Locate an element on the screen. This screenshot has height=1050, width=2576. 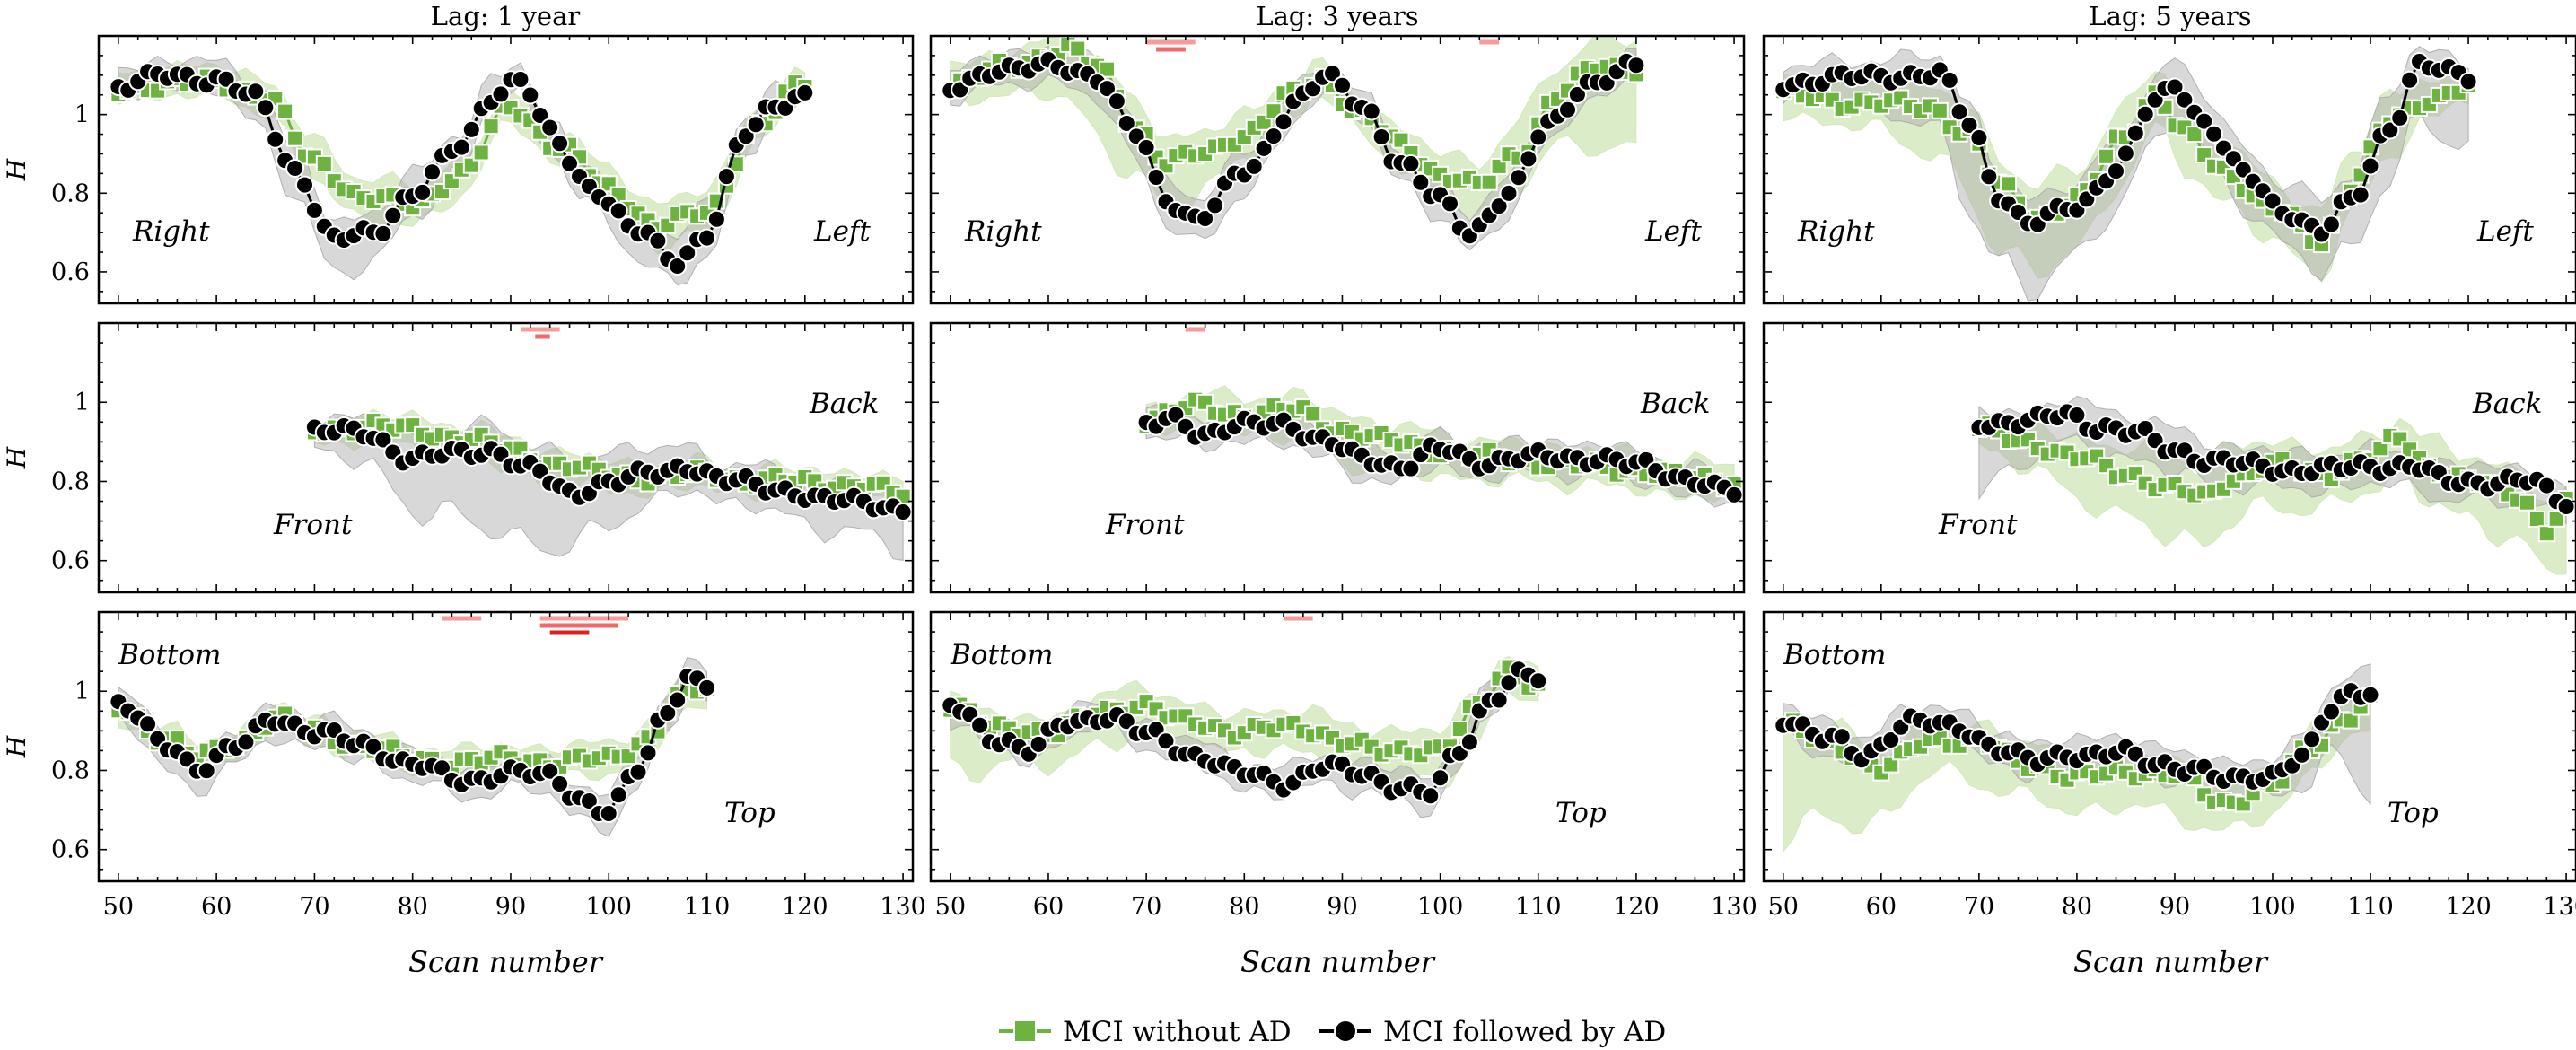
x-tick-label: 50 is located at coordinates (1783, 907).